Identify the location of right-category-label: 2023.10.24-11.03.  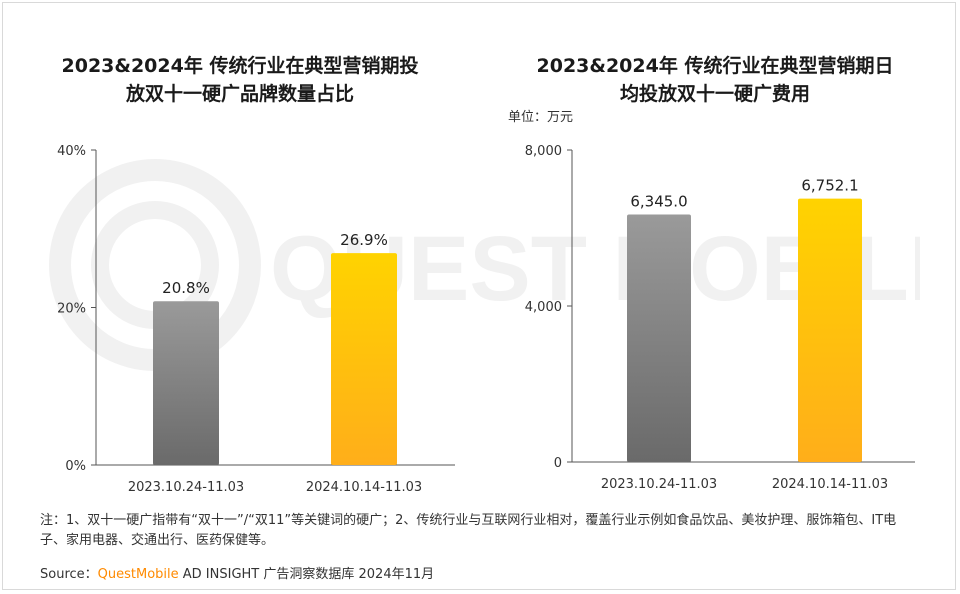
(659, 484).